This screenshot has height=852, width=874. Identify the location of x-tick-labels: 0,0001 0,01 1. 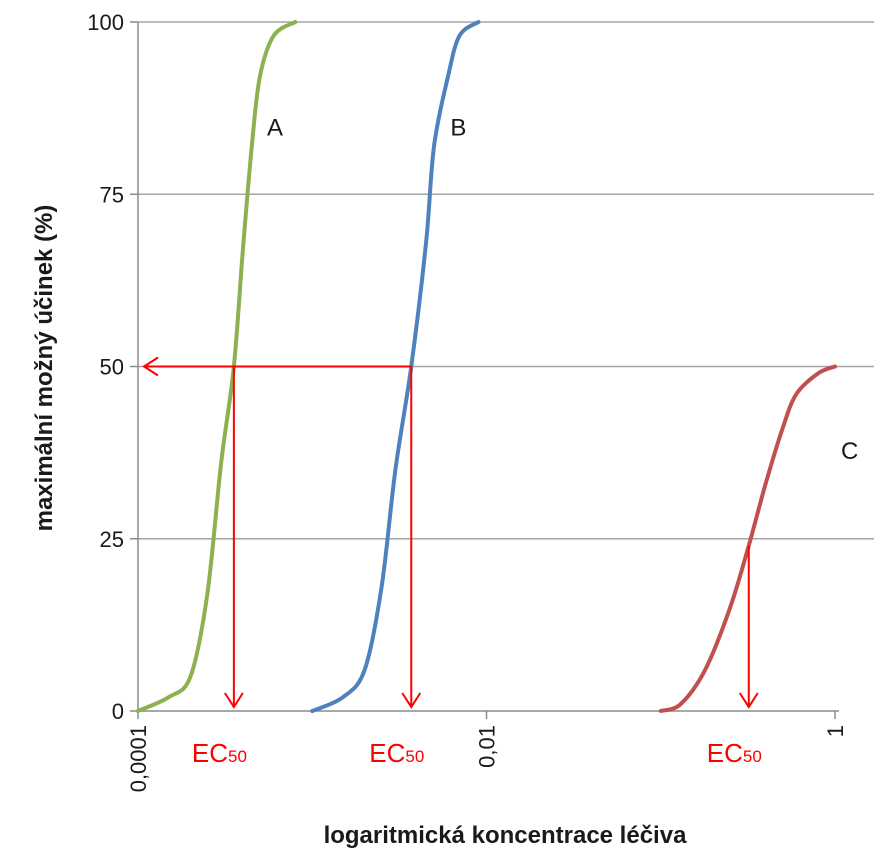
(487, 758).